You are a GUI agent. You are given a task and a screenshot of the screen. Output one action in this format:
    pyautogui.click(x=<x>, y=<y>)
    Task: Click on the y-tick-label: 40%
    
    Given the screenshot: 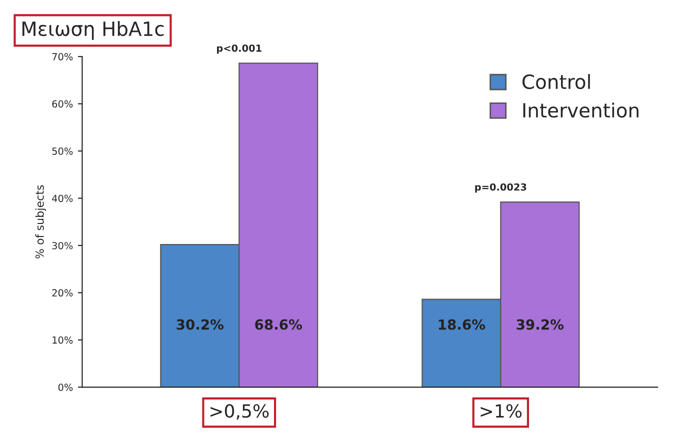 What is the action you would take?
    pyautogui.click(x=62, y=198)
    